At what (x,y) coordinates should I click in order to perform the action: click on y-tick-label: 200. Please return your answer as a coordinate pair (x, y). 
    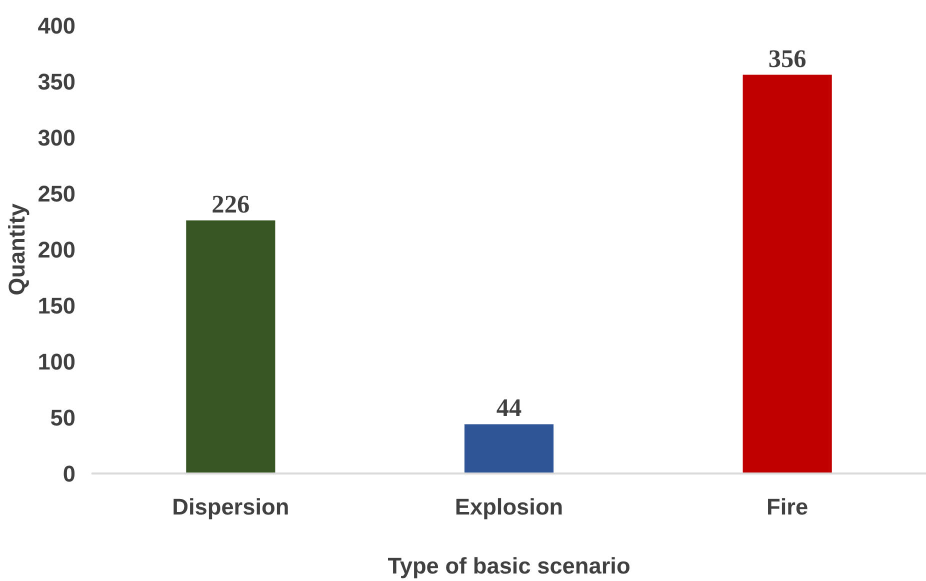
    Looking at the image, I should click on (57, 249).